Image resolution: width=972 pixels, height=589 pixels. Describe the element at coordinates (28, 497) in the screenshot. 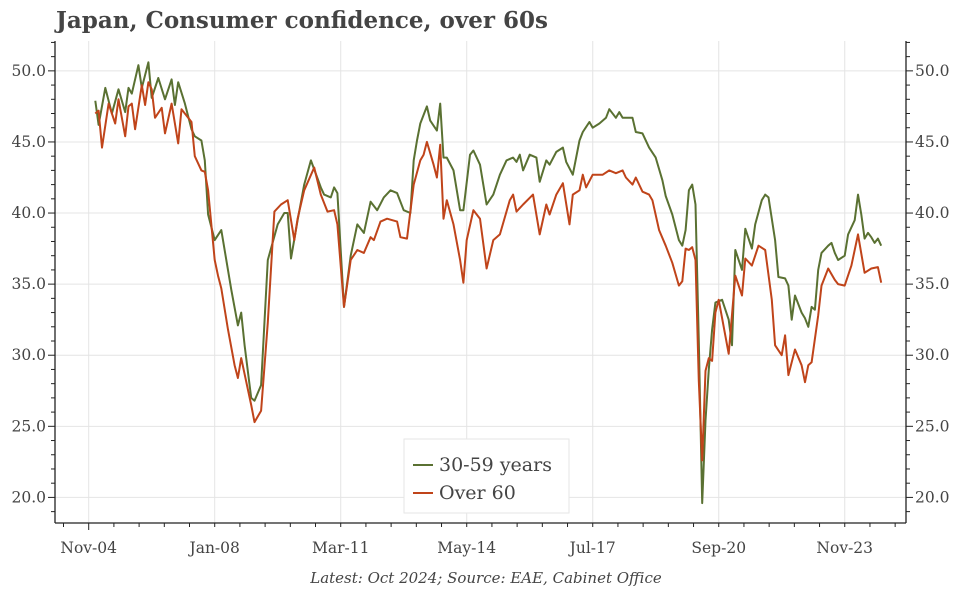

I see `y-tick-label-left: 20.0` at that location.